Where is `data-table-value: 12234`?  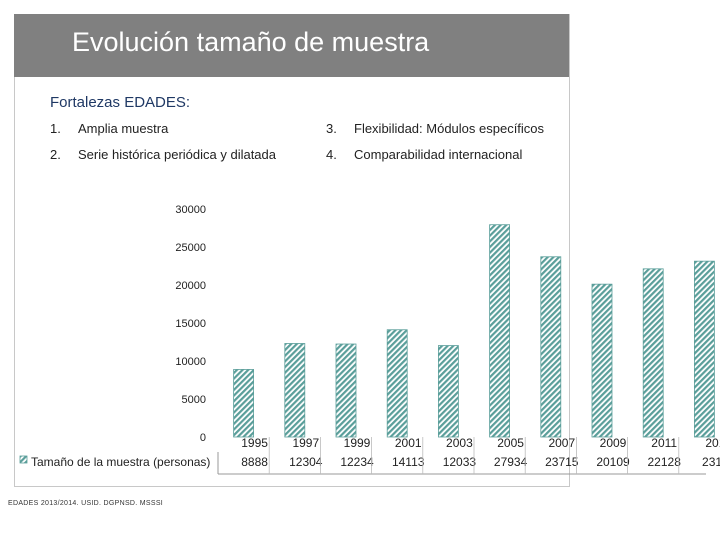 data-table-value: 12234 is located at coordinates (357, 462).